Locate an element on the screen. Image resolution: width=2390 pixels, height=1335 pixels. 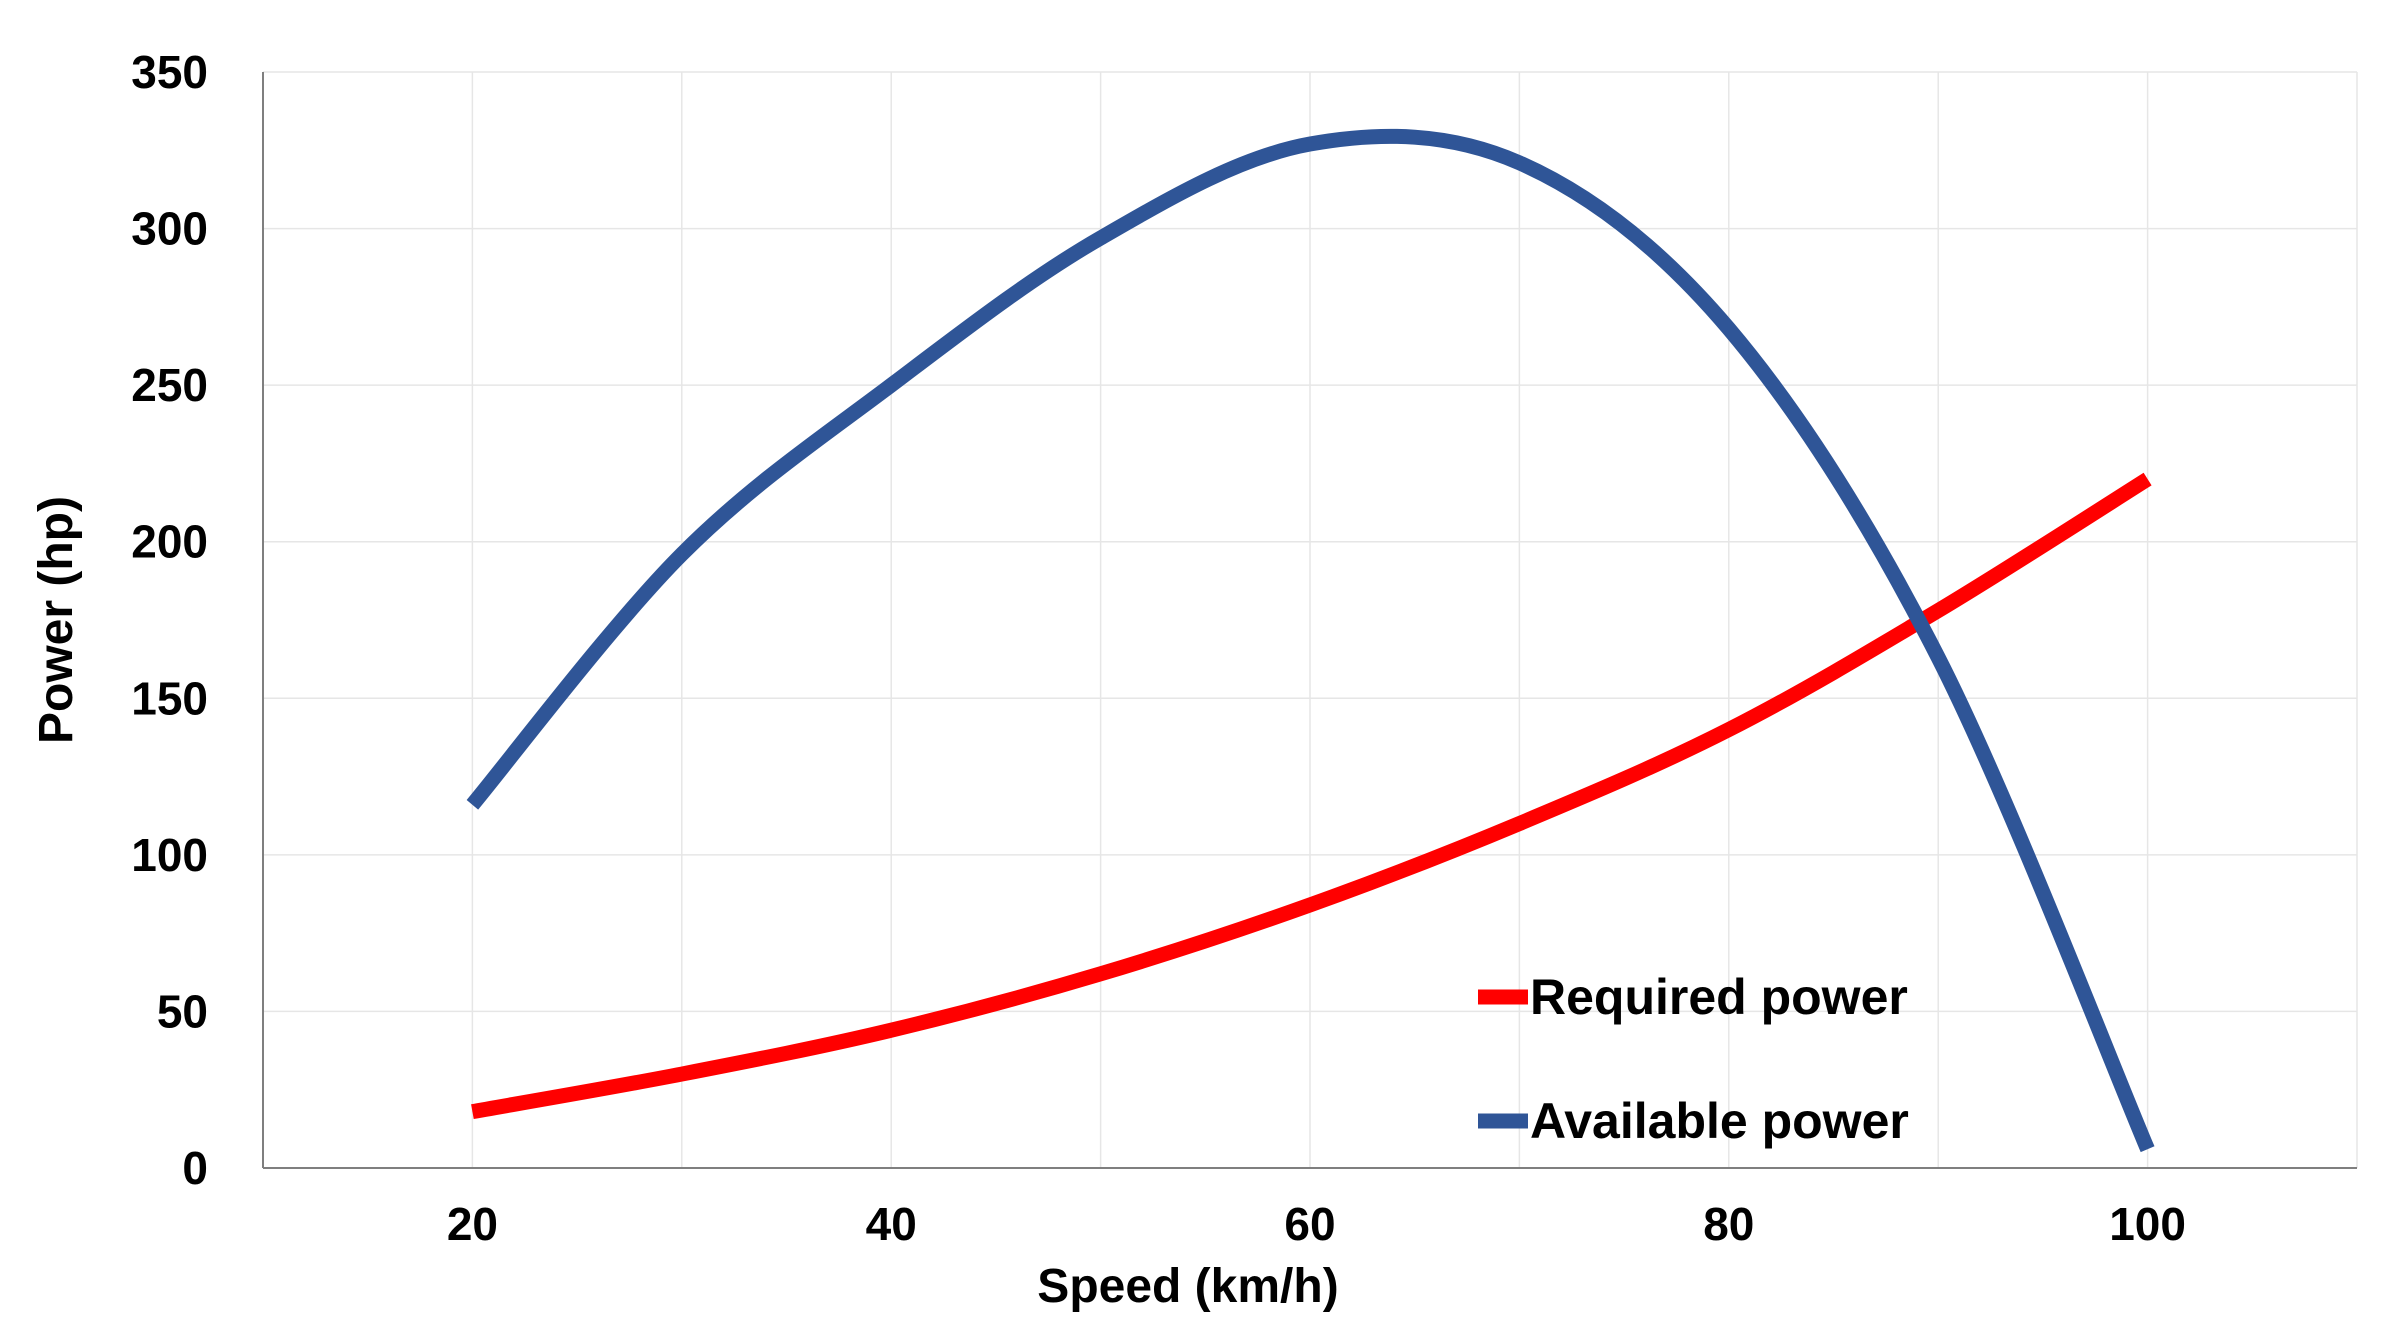
x-tick-labels: 20 40 60 80 100 is located at coordinates (1316, 1224).